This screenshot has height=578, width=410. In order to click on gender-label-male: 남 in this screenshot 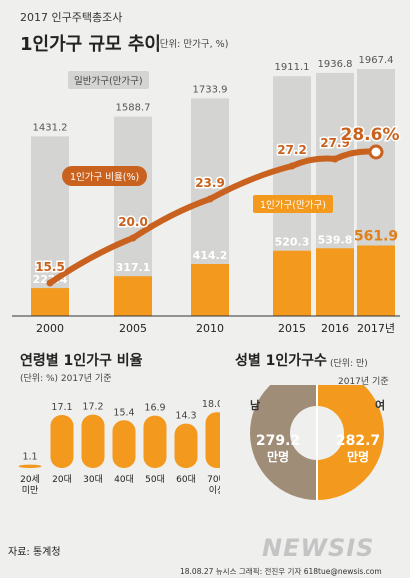, I will do `click(255, 405)`.